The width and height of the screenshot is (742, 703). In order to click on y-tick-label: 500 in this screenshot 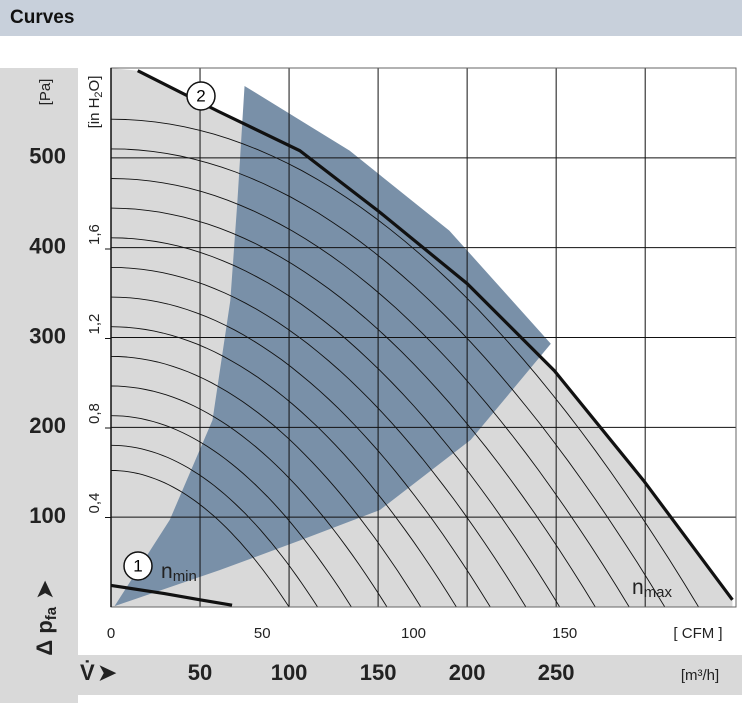, I will do `click(47, 156)`.